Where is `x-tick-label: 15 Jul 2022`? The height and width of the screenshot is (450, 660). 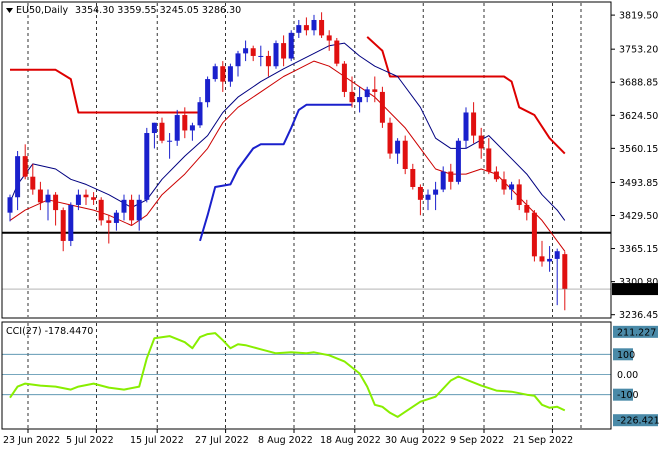 x-tick-label: 15 Jul 2022 is located at coordinates (157, 440).